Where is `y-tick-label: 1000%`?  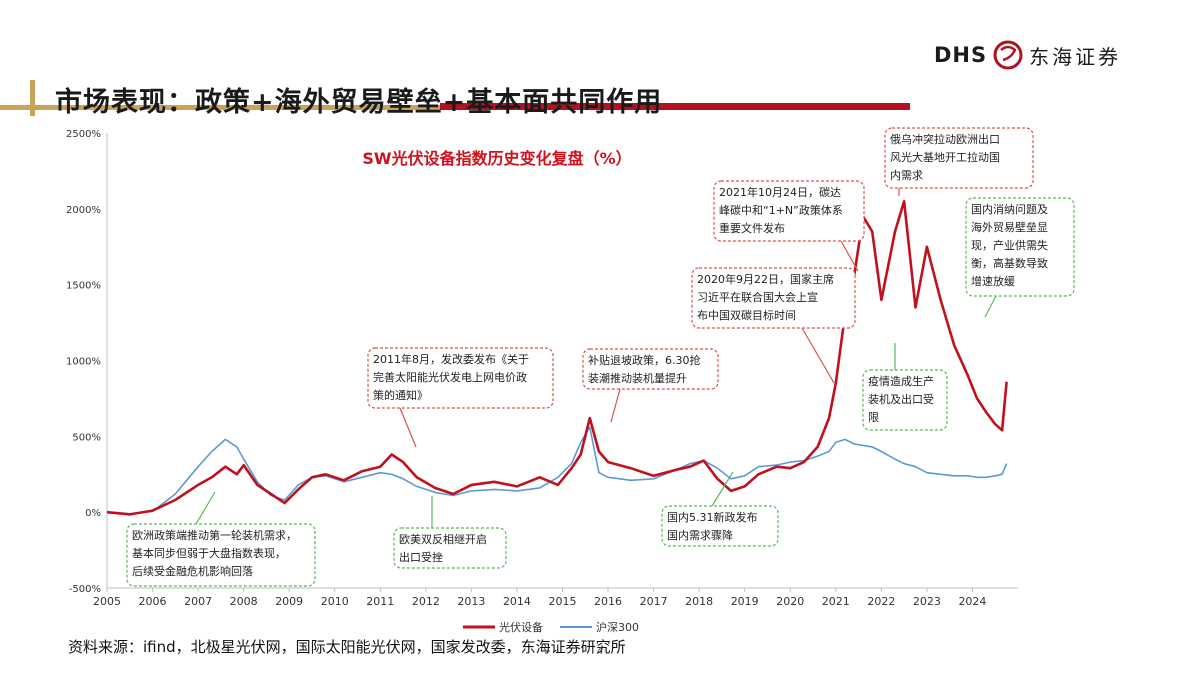
y-tick-label: 1000% is located at coordinates (83, 362).